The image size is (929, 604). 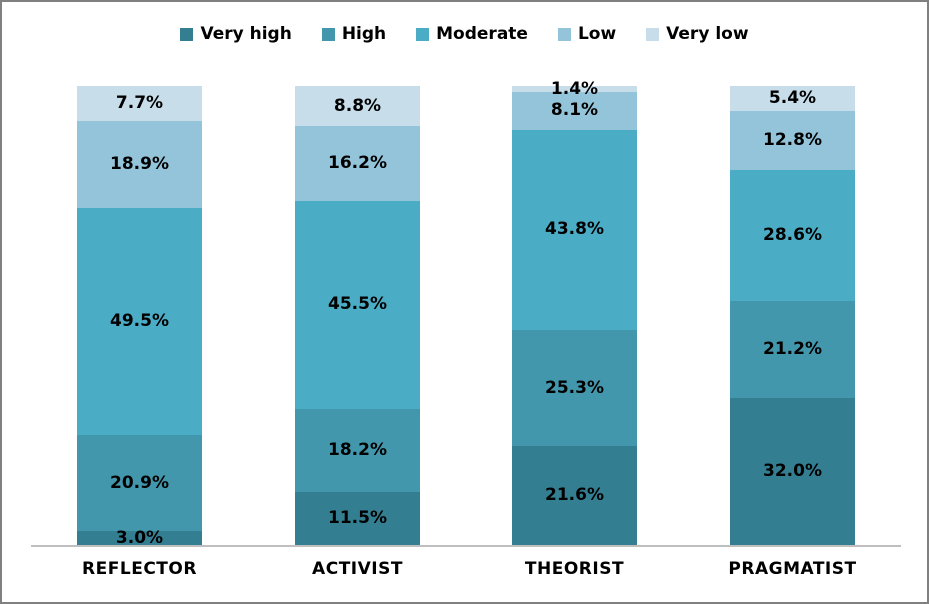 I want to click on segment-value-label: 16.2%, so click(x=357, y=162).